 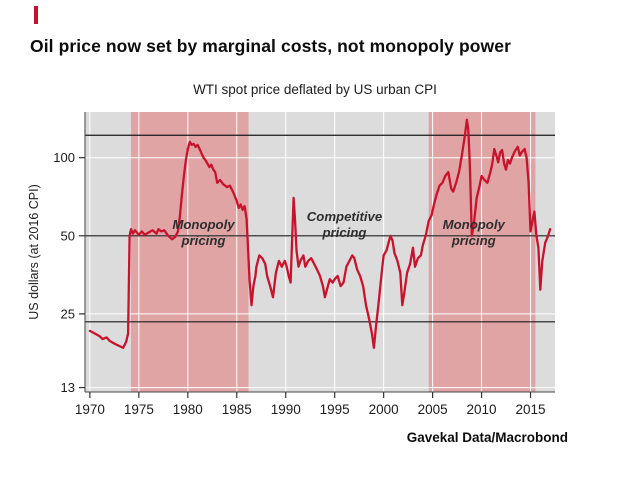 What do you see at coordinates (286, 409) in the screenshot?
I see `x-tick-label: 1990` at bounding box center [286, 409].